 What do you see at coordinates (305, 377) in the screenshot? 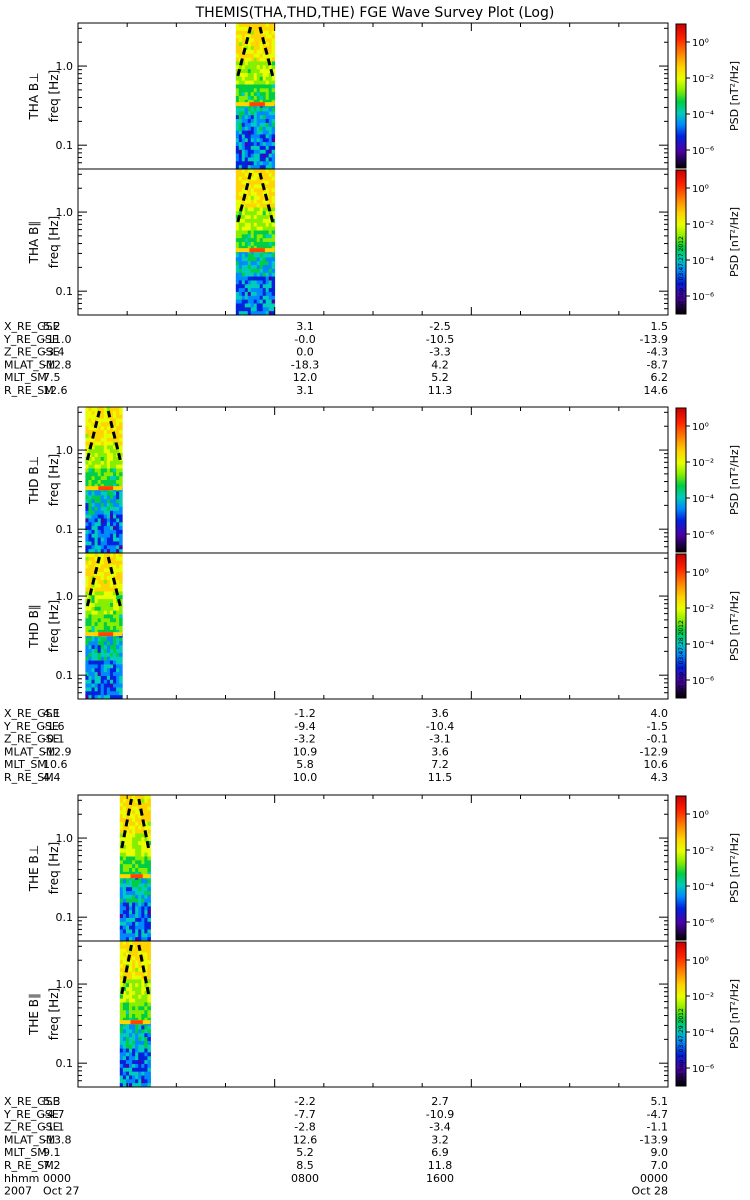
I see `ephemeris-value: 12.0` at bounding box center [305, 377].